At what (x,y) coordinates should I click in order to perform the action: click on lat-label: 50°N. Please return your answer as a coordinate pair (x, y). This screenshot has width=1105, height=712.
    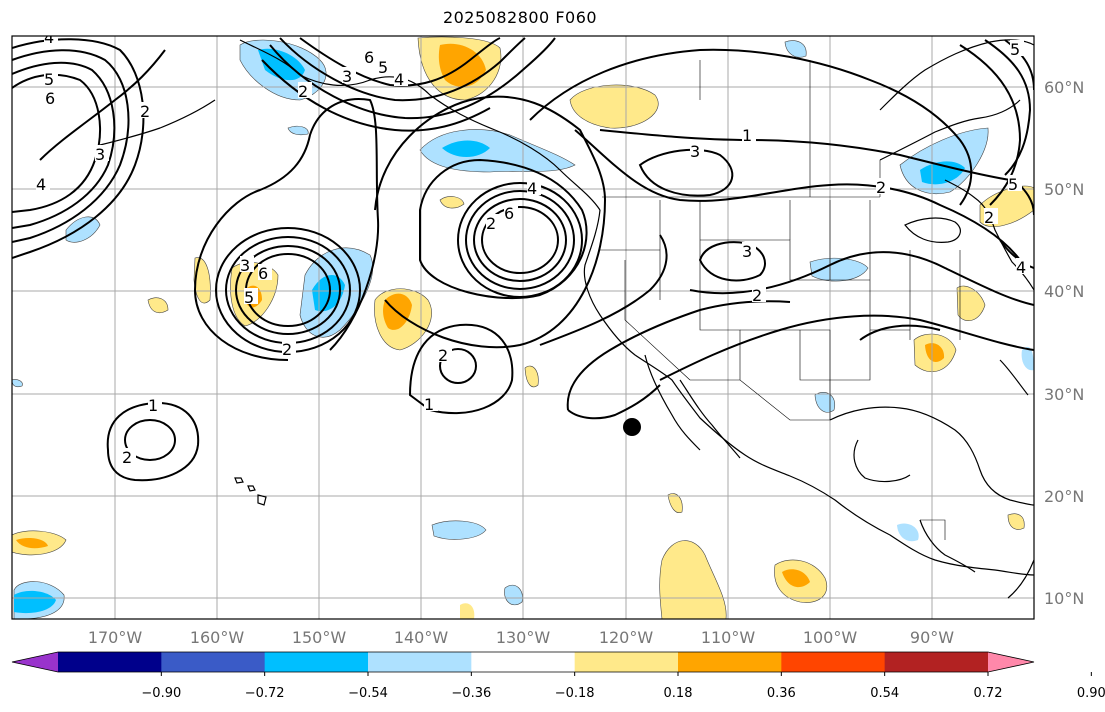
    Looking at the image, I should click on (1064, 189).